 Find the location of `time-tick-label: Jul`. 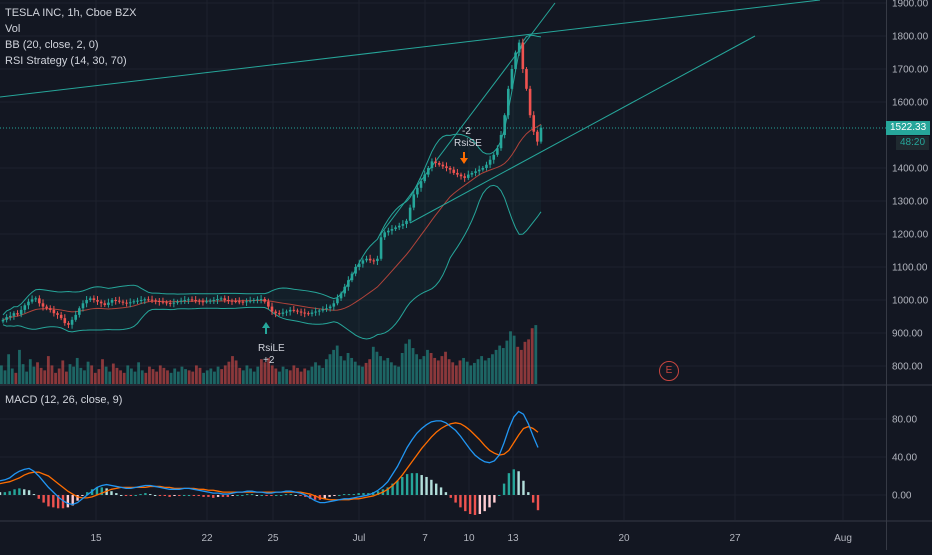

time-tick-label: Jul is located at coordinates (359, 538).